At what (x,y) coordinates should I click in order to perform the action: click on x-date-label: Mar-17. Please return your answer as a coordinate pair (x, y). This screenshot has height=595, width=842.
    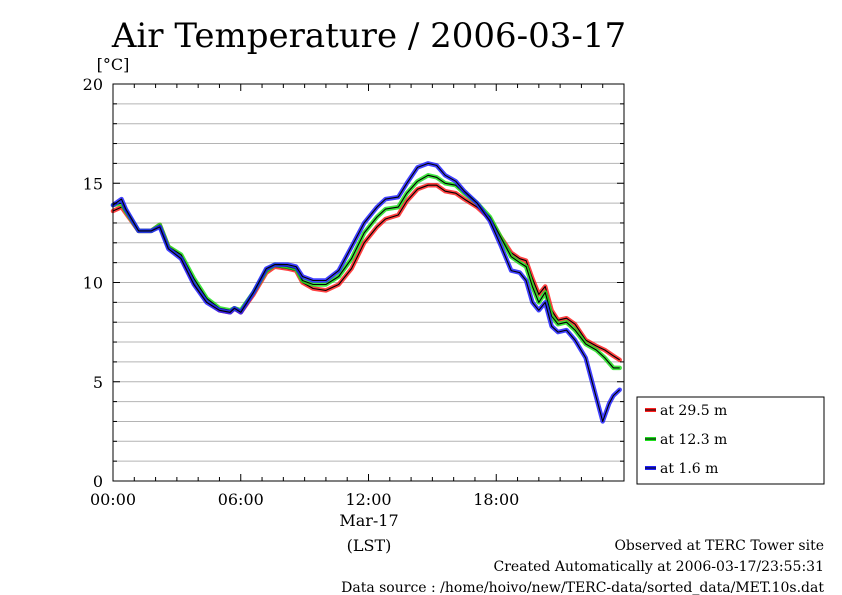
    Looking at the image, I should click on (368, 520).